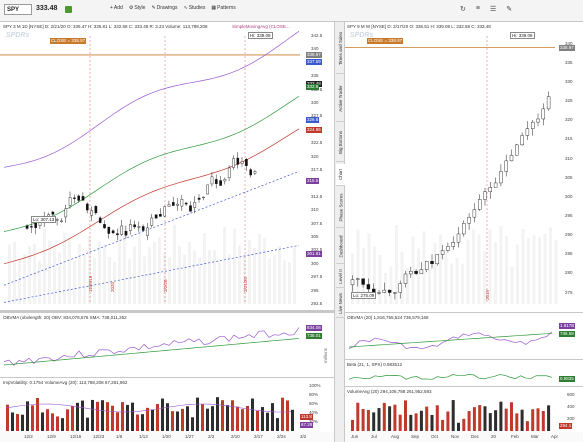 The height and width of the screenshot is (442, 583). I want to click on flag-icon, so click(68, 9).